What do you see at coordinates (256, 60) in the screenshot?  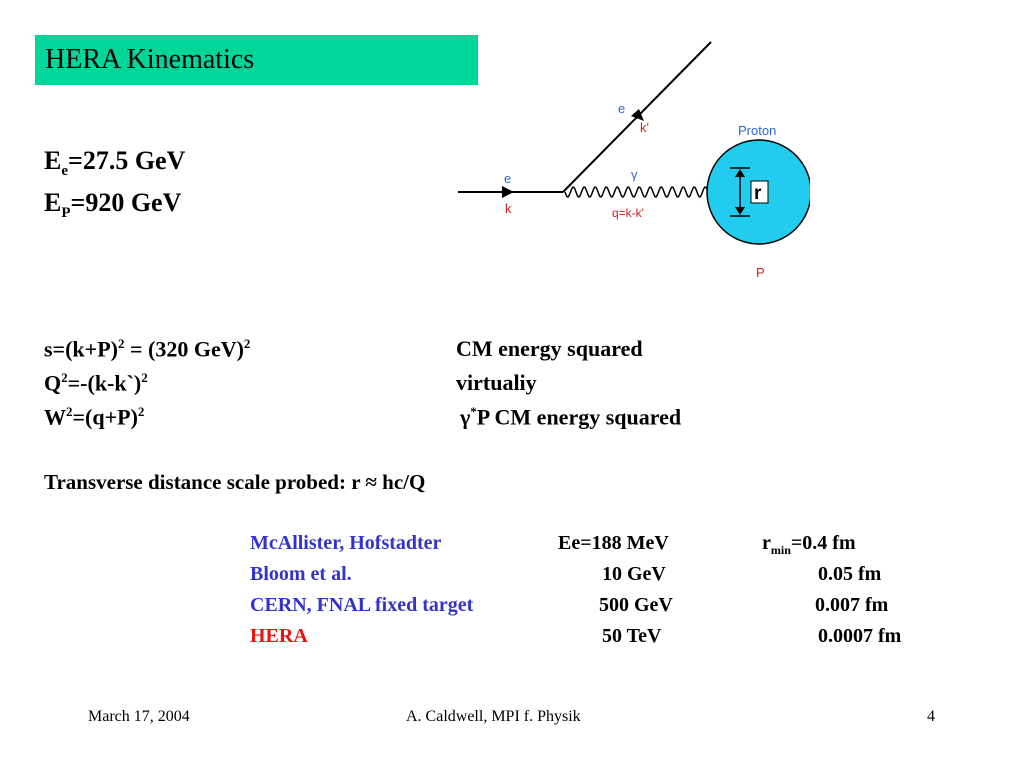 I see `slide-title: HERA Kinematics` at bounding box center [256, 60].